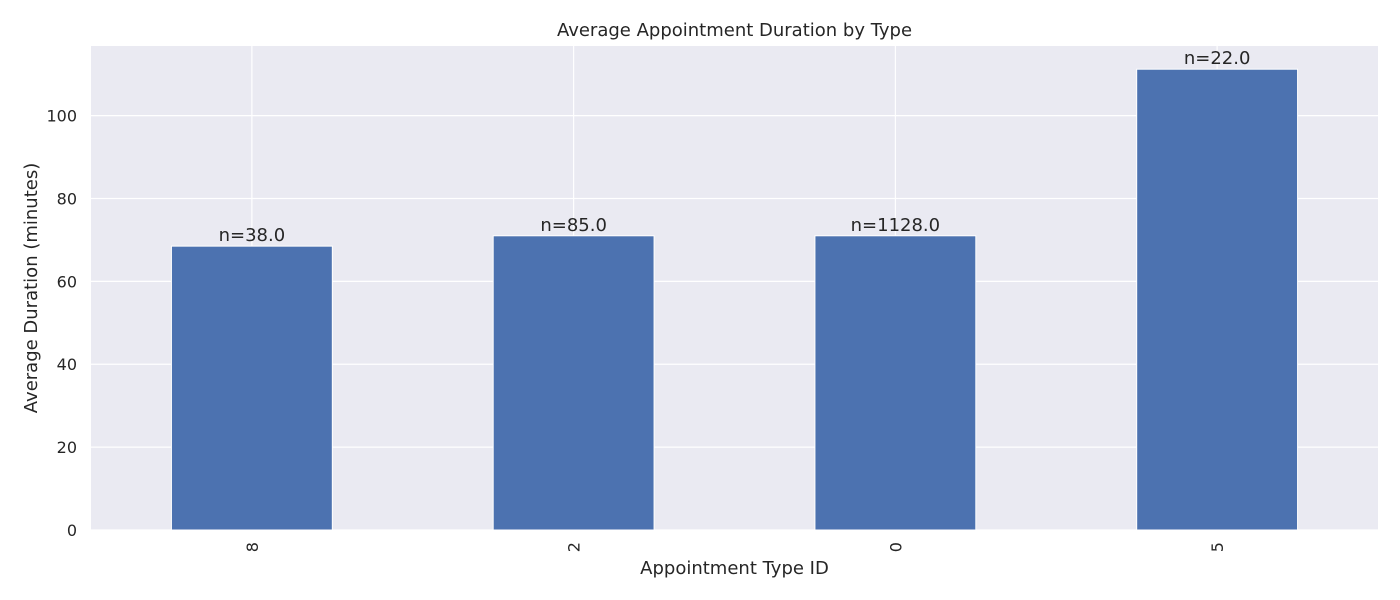 The height and width of the screenshot is (600, 1400). I want to click on y-tick-label: 0, so click(72, 530).